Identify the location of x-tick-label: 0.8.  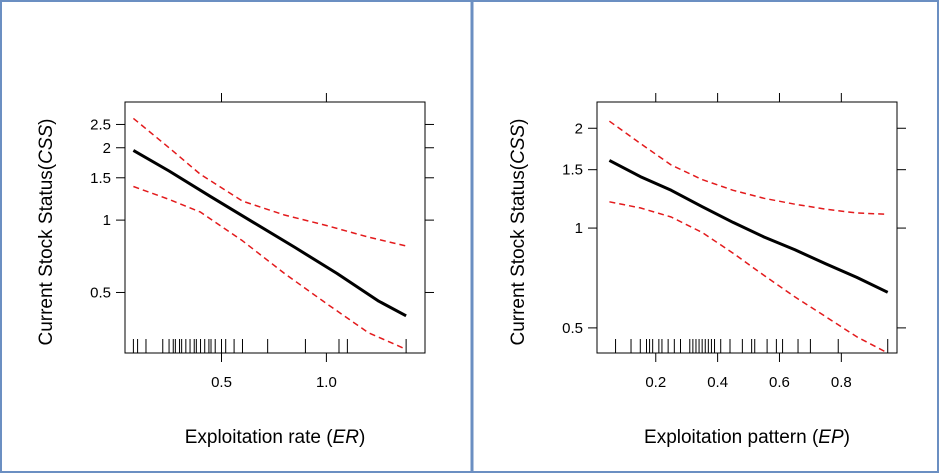
(841, 382).